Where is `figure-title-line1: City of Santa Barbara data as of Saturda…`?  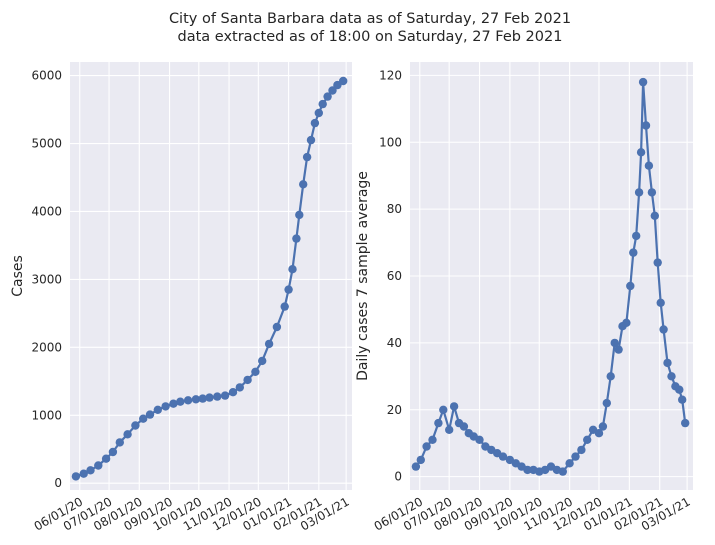 figure-title-line1: City of Santa Barbara data as of Saturda… is located at coordinates (370, 19).